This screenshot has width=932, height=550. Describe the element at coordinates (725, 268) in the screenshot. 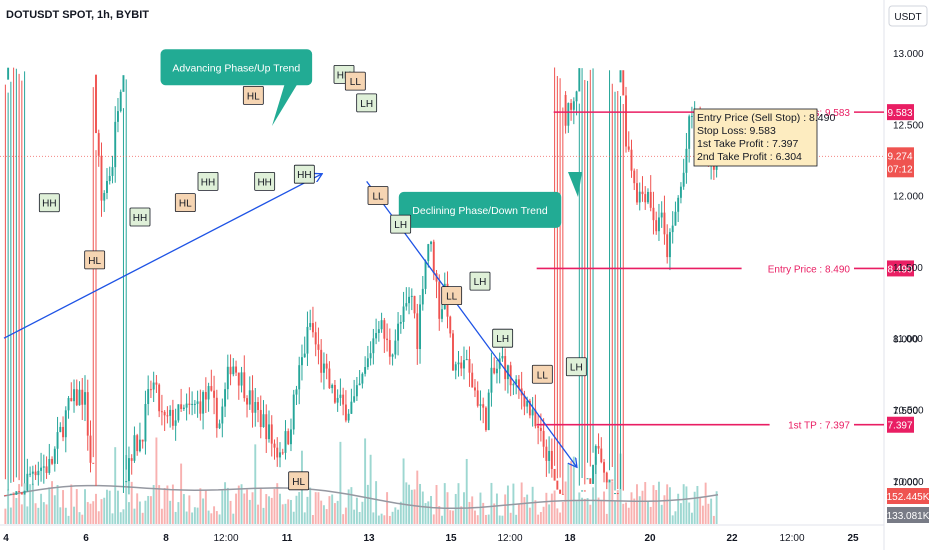

I see `trade-level: Entry Price : 8.490 8.490` at that location.